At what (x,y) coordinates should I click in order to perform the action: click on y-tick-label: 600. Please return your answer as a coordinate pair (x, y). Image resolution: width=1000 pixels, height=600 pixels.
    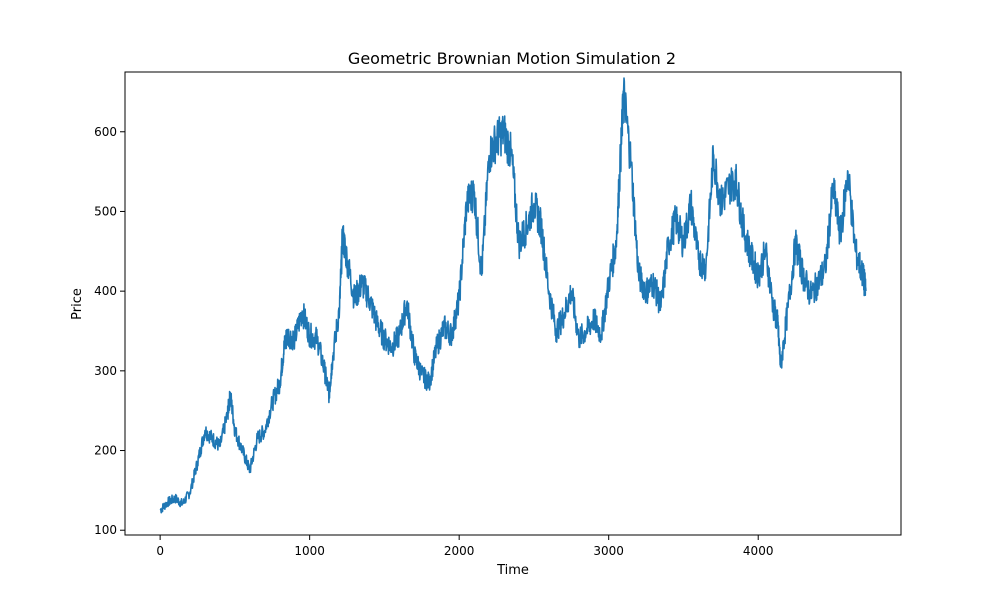
    Looking at the image, I should click on (105, 132).